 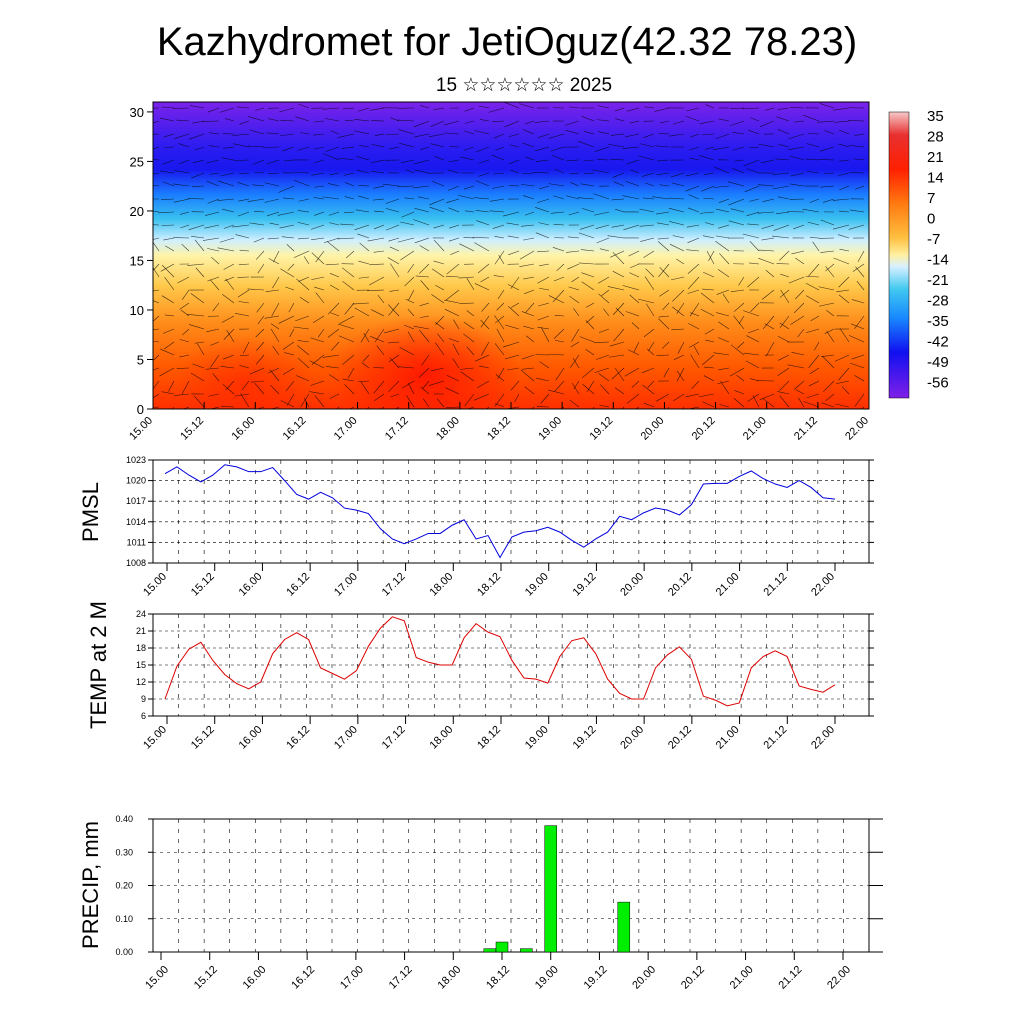 What do you see at coordinates (137, 260) in the screenshot?
I see `heatmap-y-tick-label: 15` at bounding box center [137, 260].